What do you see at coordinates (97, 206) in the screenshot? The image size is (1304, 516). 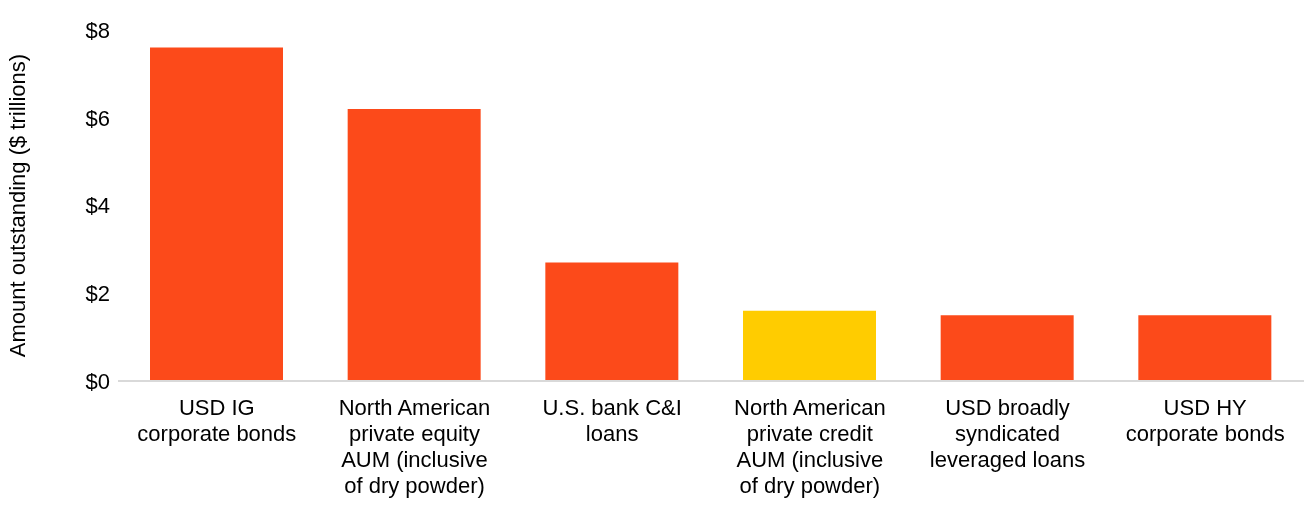 I see `y-tick-label: $4` at bounding box center [97, 206].